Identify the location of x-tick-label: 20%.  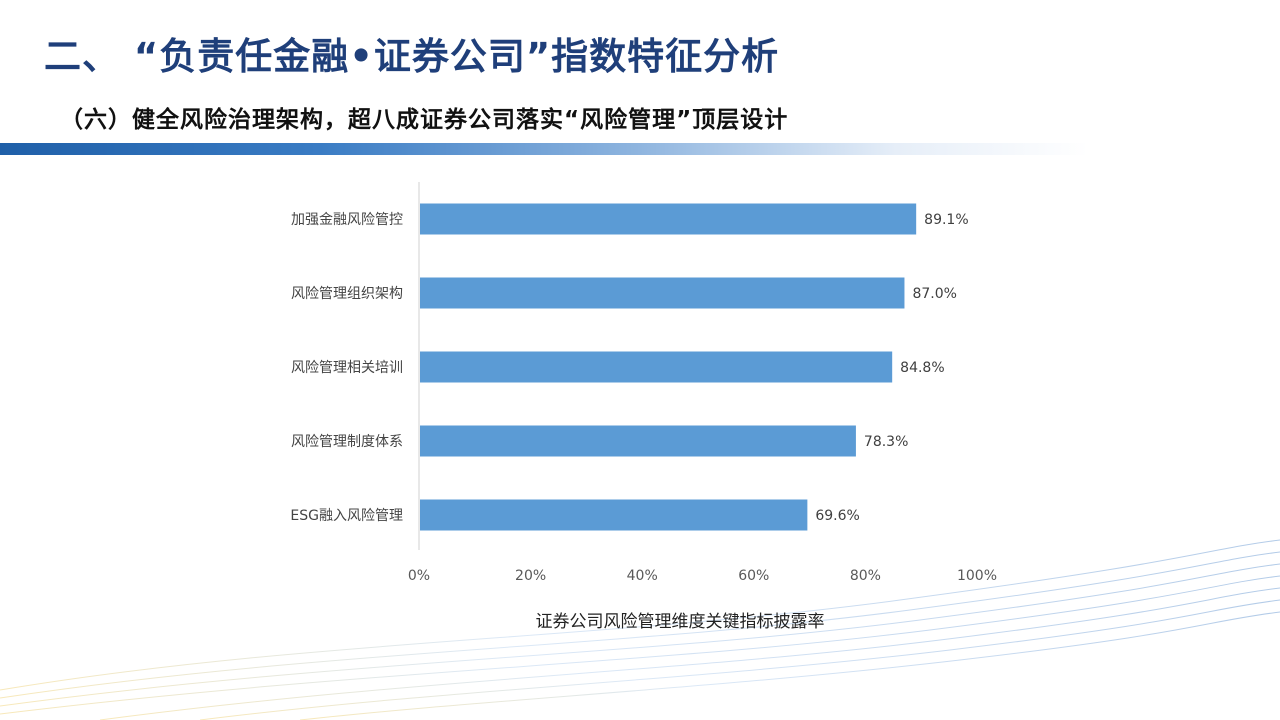
(530, 576).